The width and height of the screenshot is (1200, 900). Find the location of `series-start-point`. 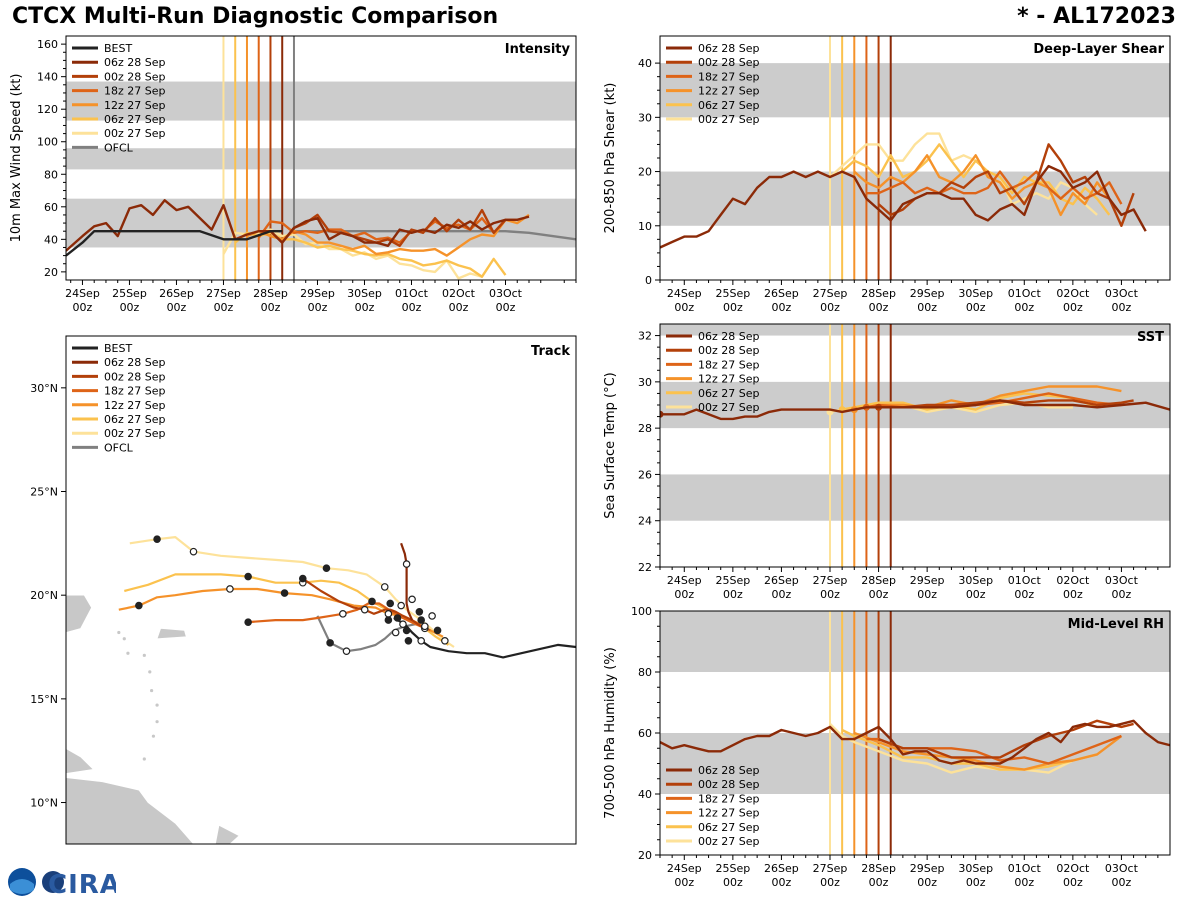

series-start-point is located at coordinates (662, 414).